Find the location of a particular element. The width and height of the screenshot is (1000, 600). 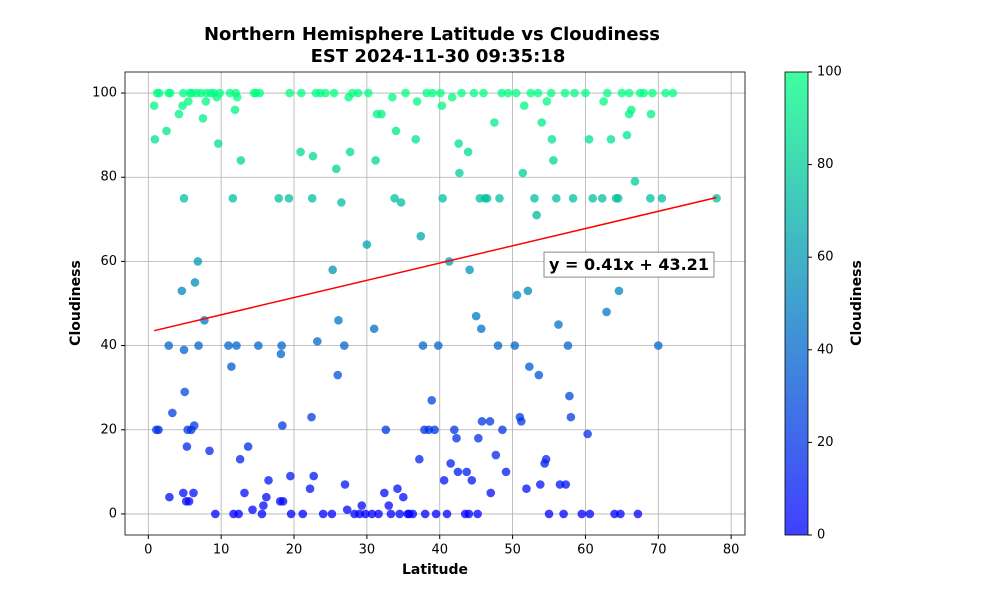

colorbar-tick-label: 0 is located at coordinates (821, 535).